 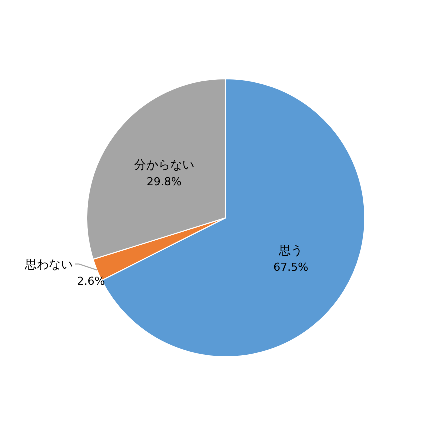 What do you see at coordinates (49, 264) in the screenshot?
I see `slice-label: 思わない` at bounding box center [49, 264].